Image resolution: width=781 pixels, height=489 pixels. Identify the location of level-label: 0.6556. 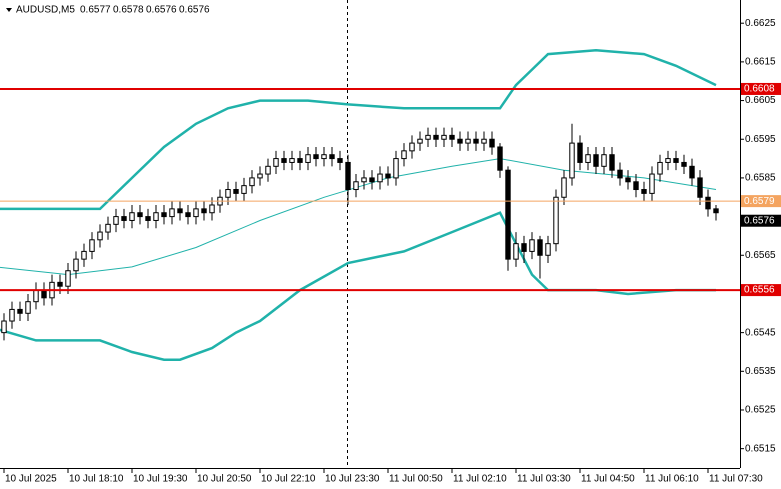
(759, 290).